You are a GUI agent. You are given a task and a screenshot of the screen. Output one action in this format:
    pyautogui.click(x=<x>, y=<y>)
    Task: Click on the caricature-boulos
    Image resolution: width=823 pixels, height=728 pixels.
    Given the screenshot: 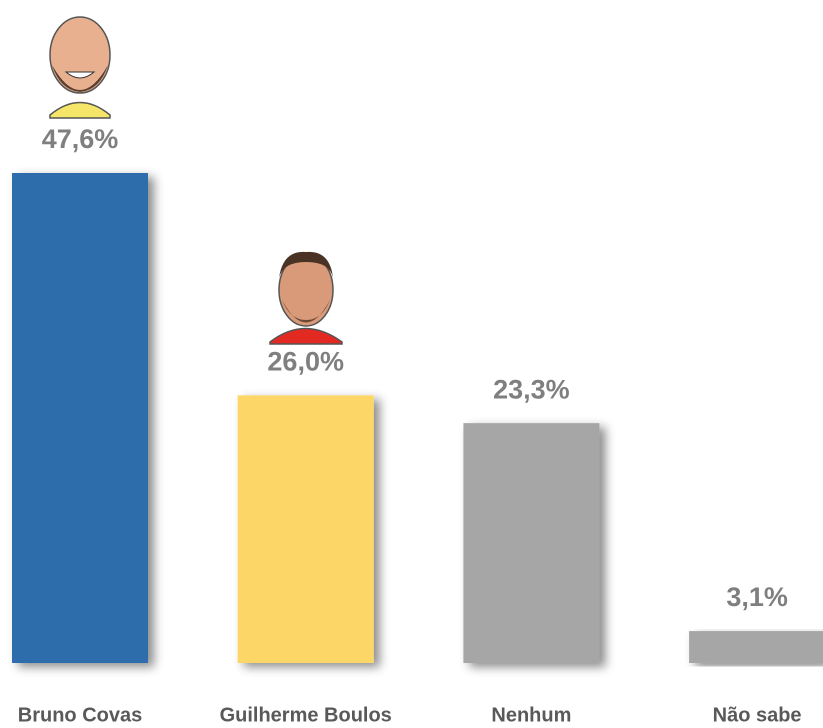 What is the action you would take?
    pyautogui.click(x=306, y=298)
    